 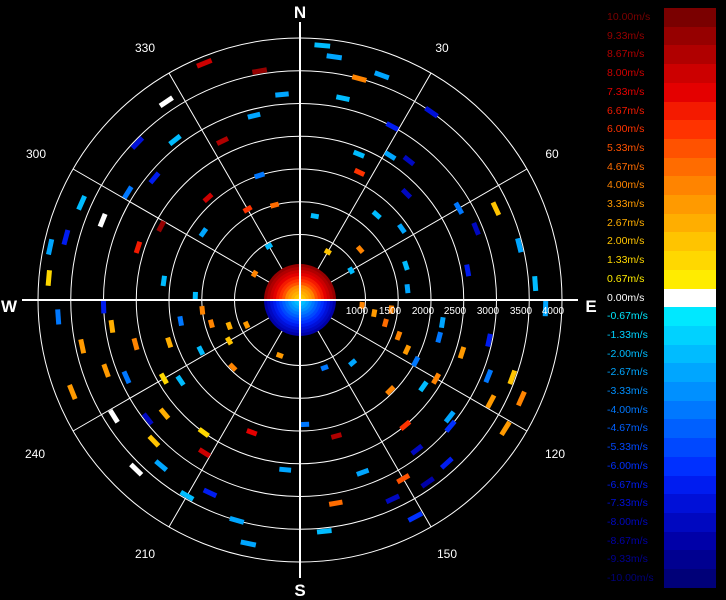 What do you see at coordinates (455, 311) in the screenshot?
I see `range-label-2500: 2500` at bounding box center [455, 311].